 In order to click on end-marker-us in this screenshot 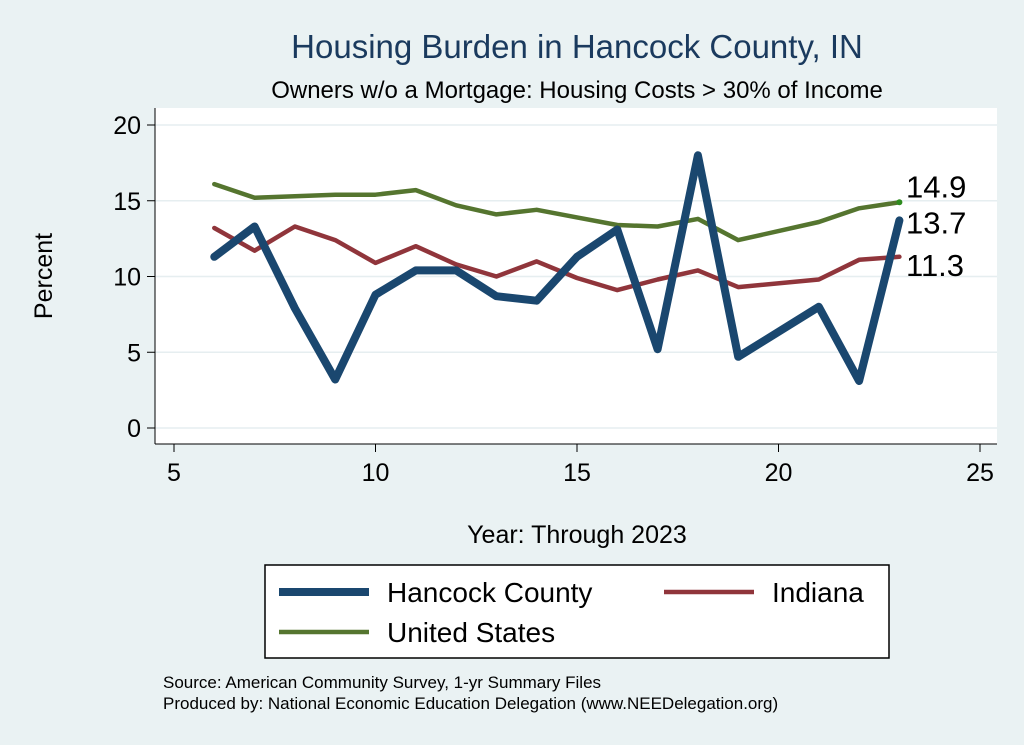, I will do `click(899, 202)`.